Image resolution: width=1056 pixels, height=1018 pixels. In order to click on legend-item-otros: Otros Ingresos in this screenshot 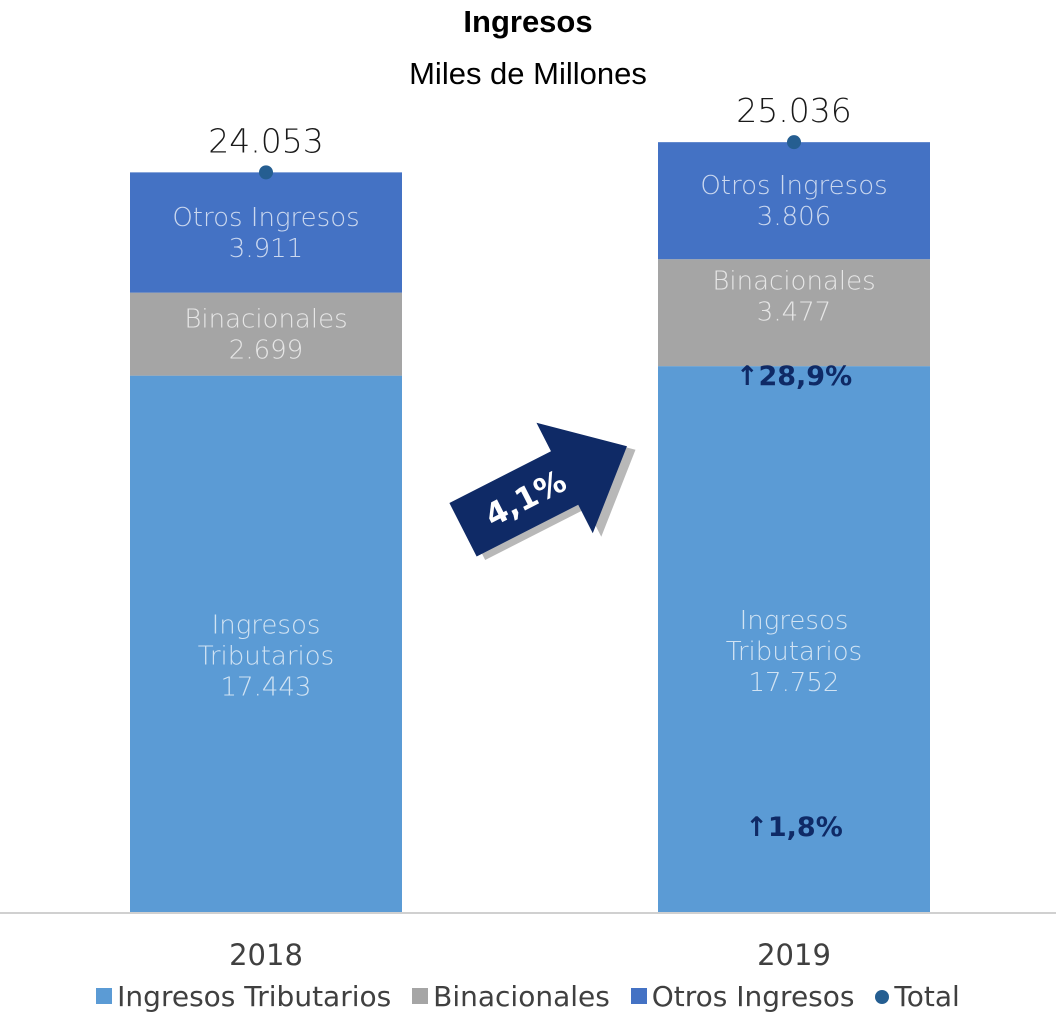, I will do `click(742, 996)`.